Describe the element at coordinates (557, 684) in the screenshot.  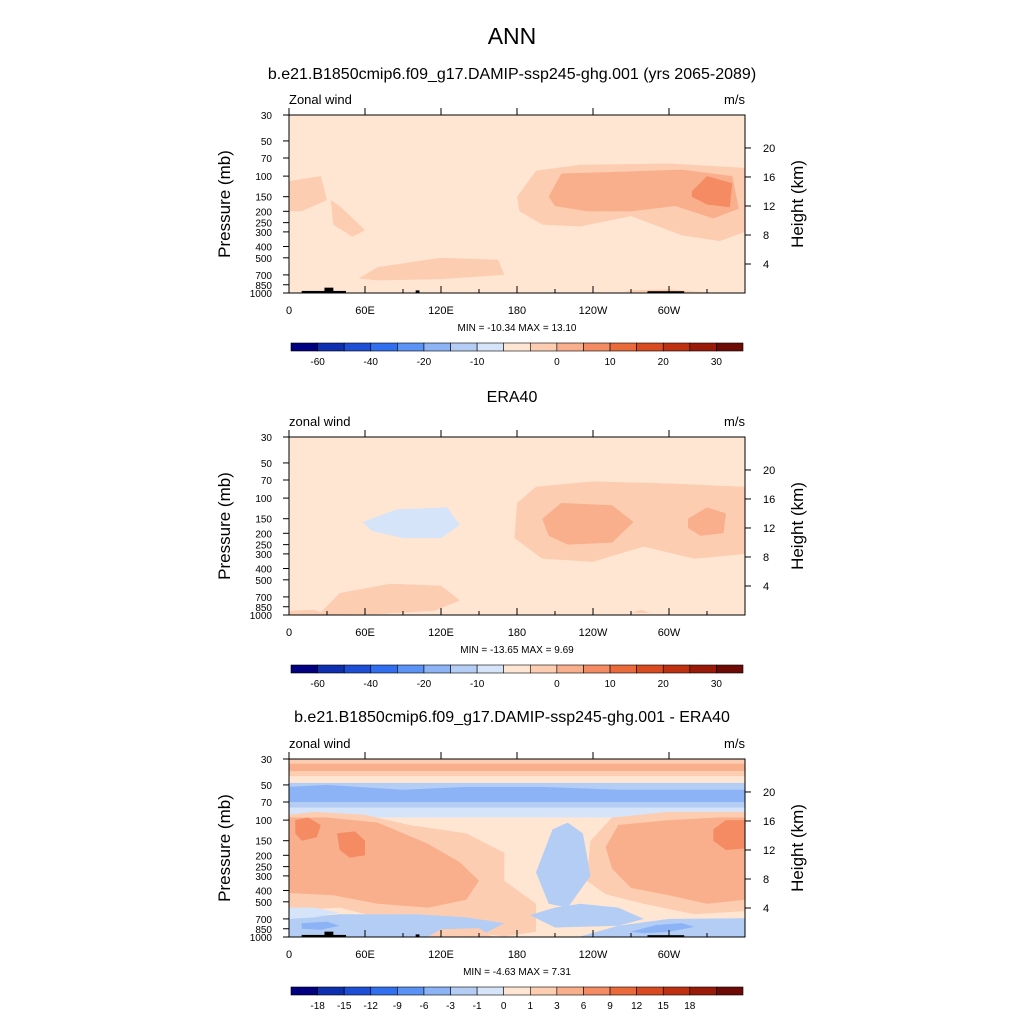
I see `colorbar-label: 0` at that location.